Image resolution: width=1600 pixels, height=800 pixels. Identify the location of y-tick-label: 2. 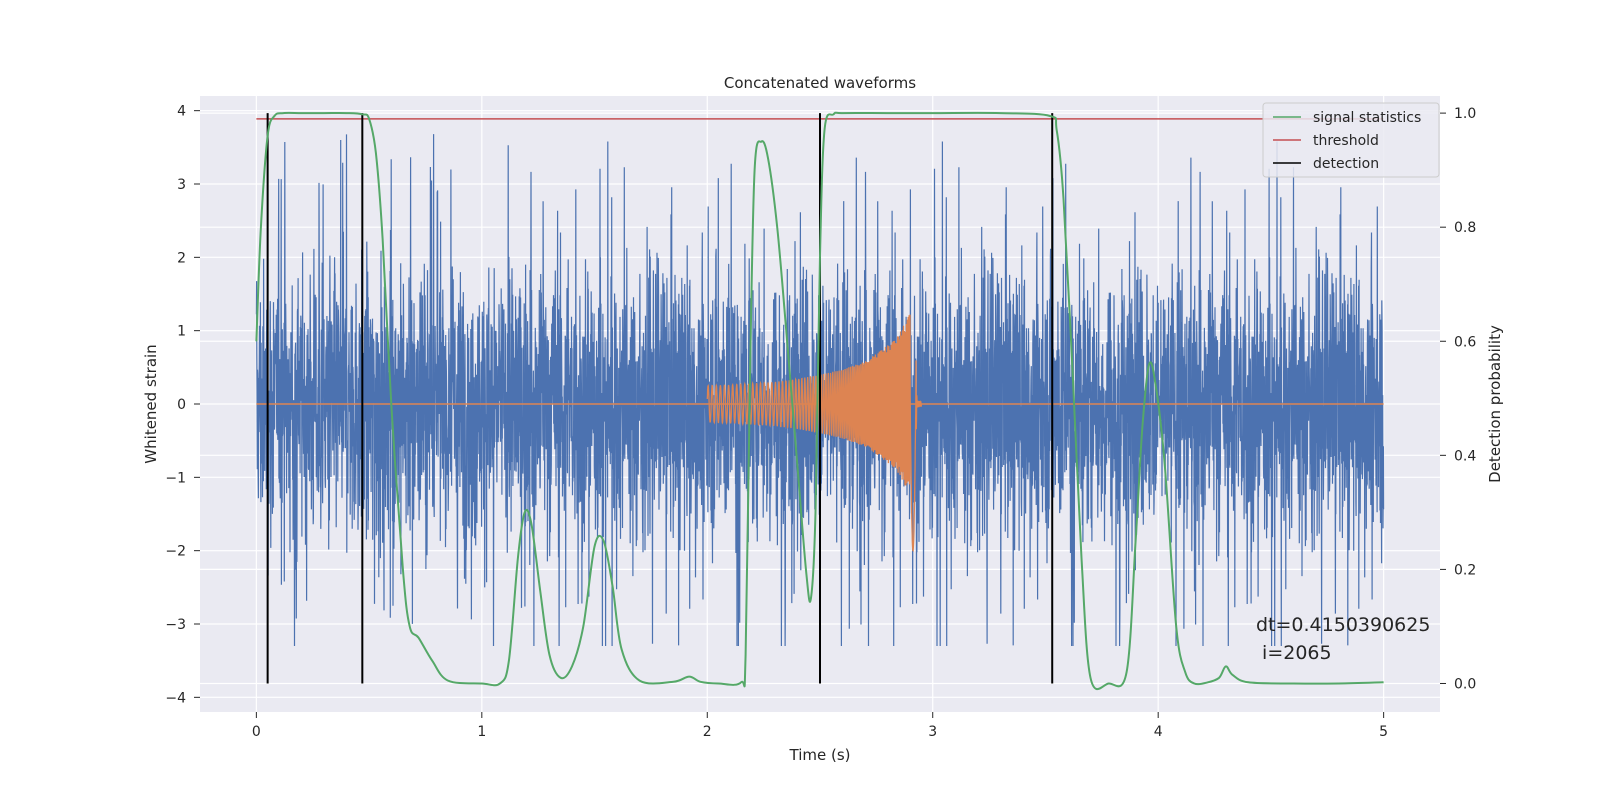
(181, 258).